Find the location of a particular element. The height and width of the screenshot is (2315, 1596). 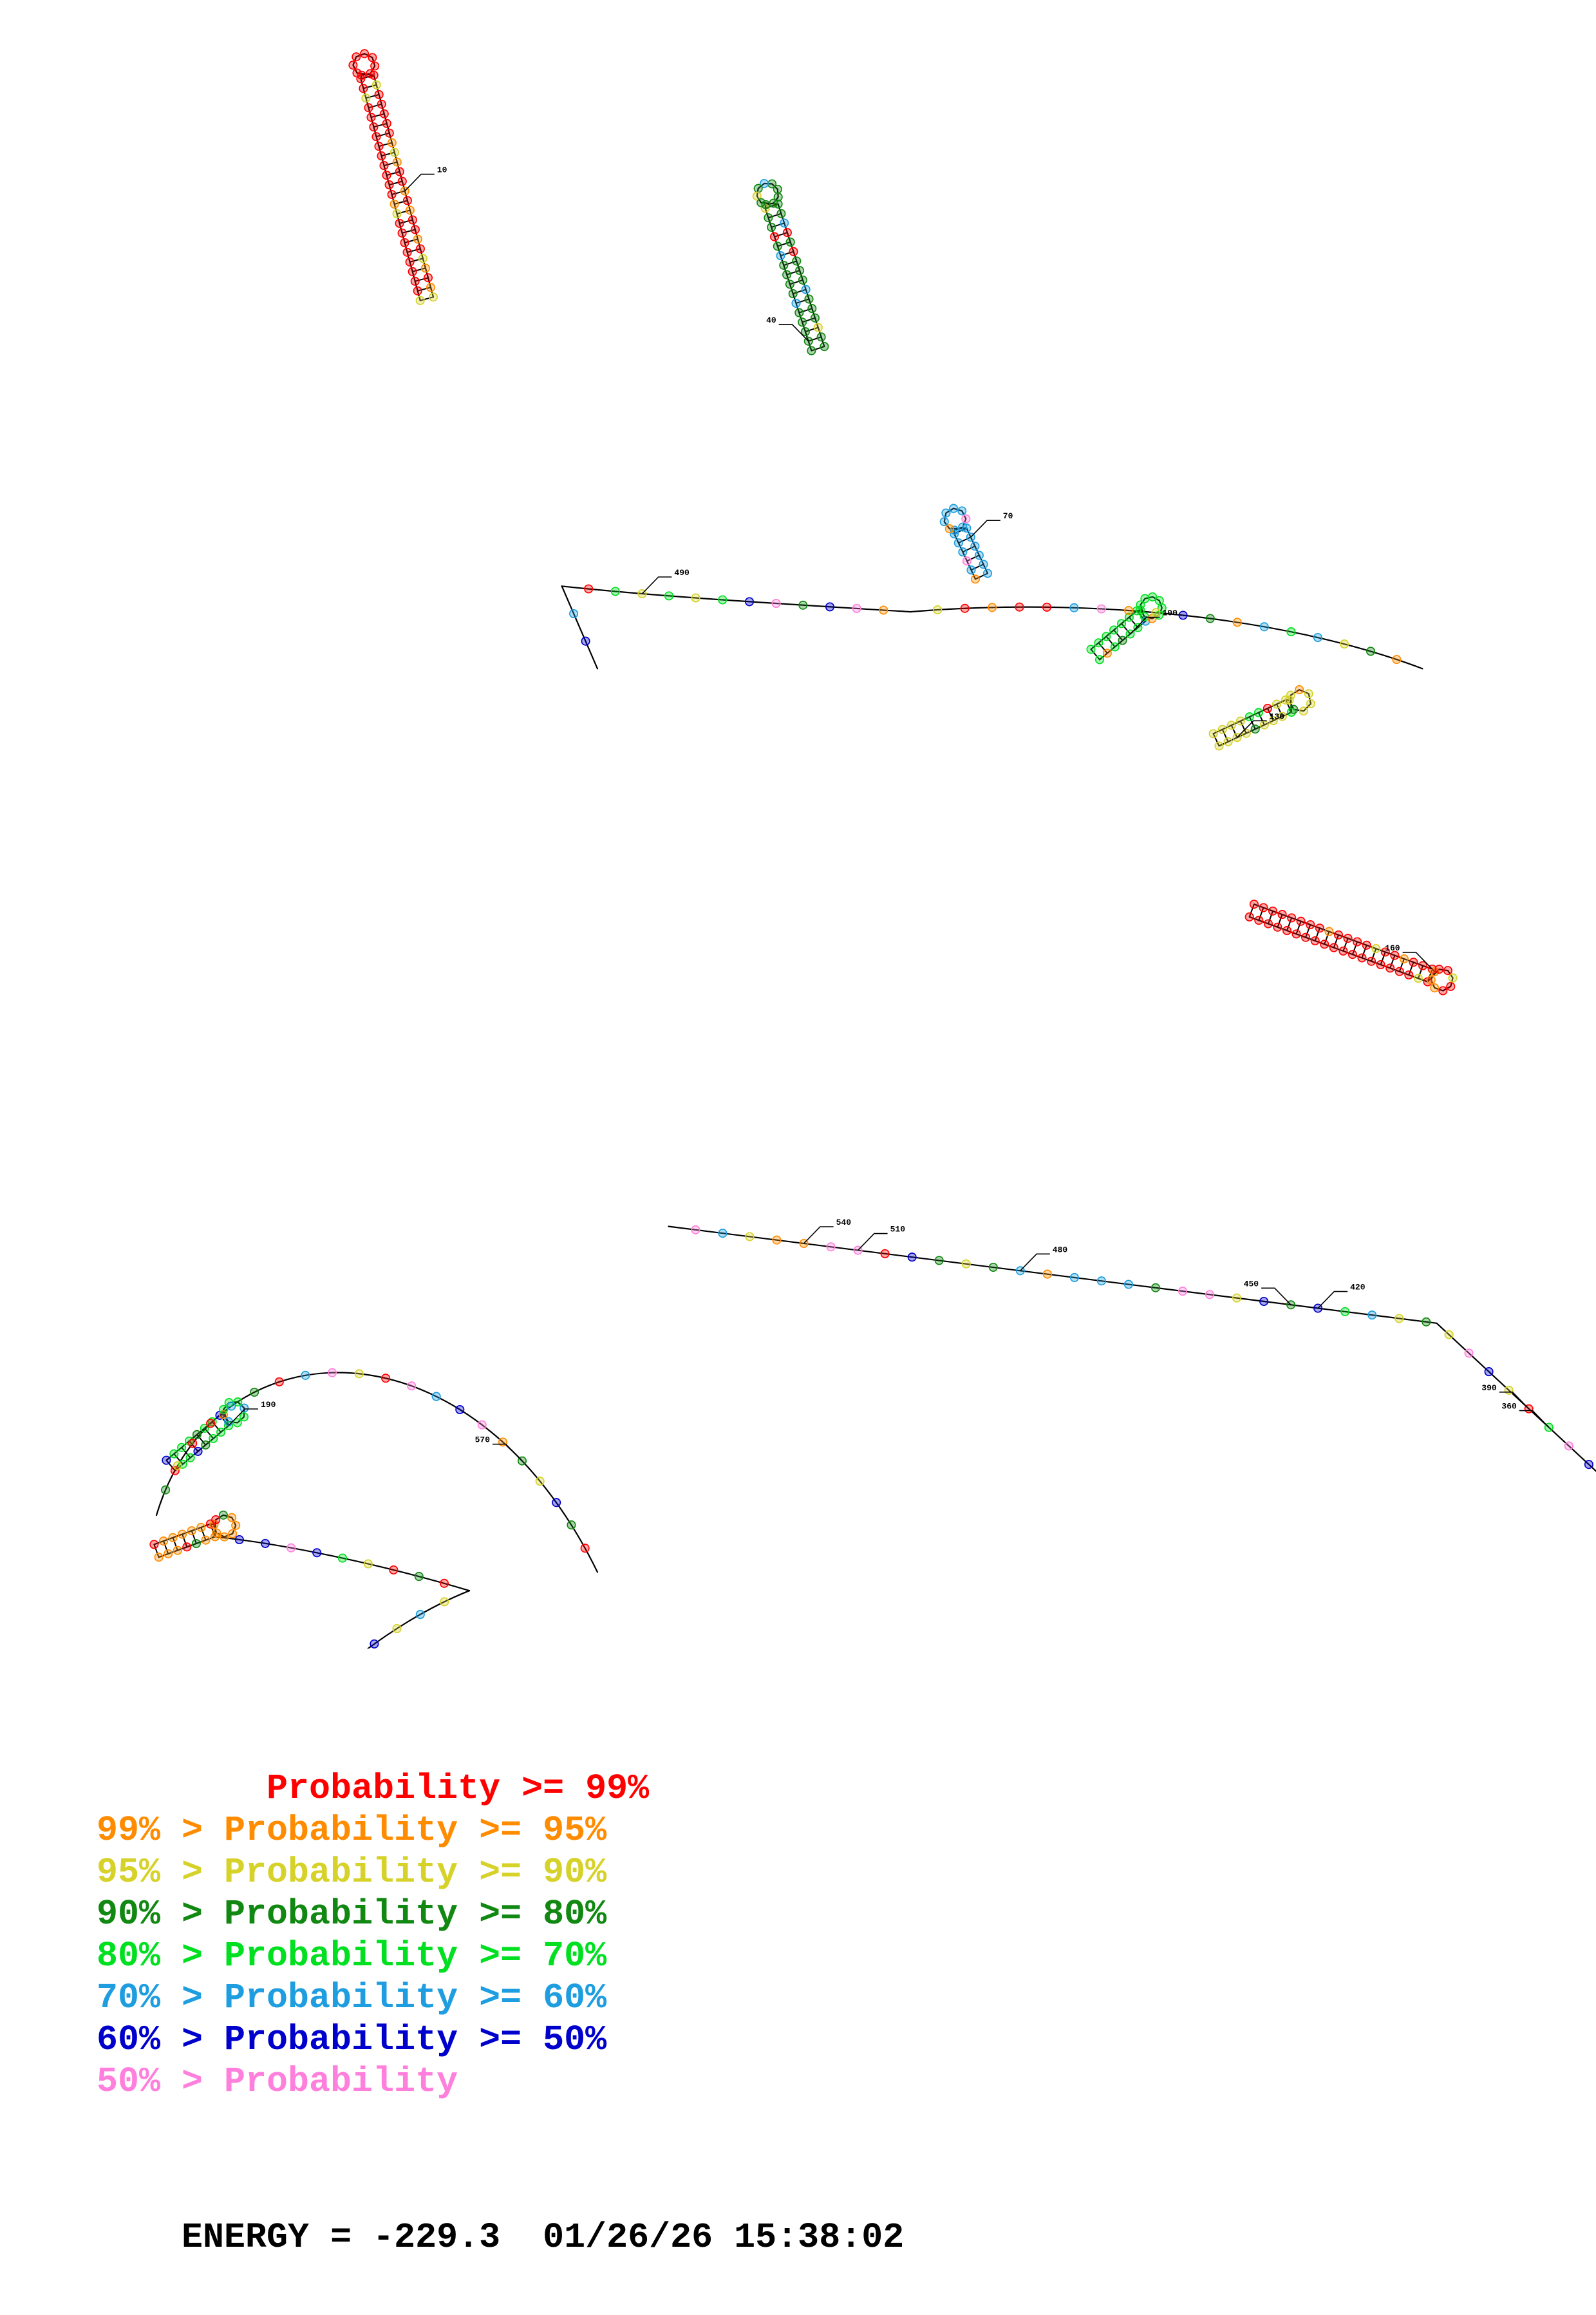

position-label: 70 is located at coordinates (1008, 516).